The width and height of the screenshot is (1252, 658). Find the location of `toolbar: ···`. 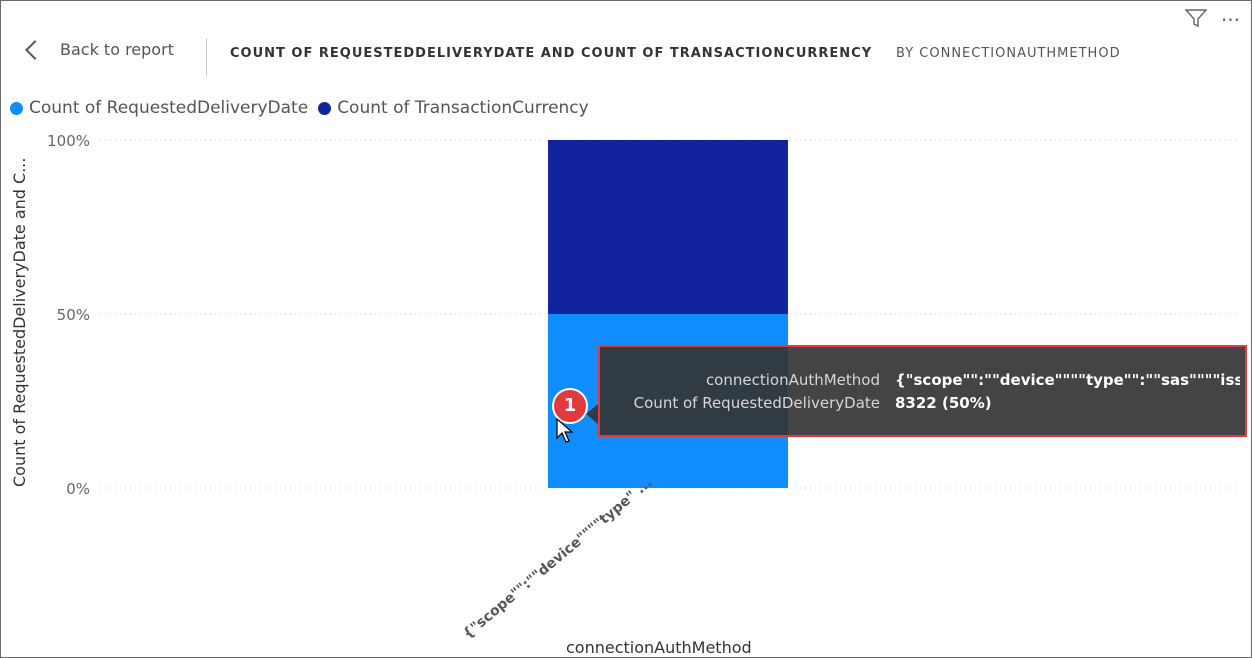

toolbar: ··· is located at coordinates (1212, 19).